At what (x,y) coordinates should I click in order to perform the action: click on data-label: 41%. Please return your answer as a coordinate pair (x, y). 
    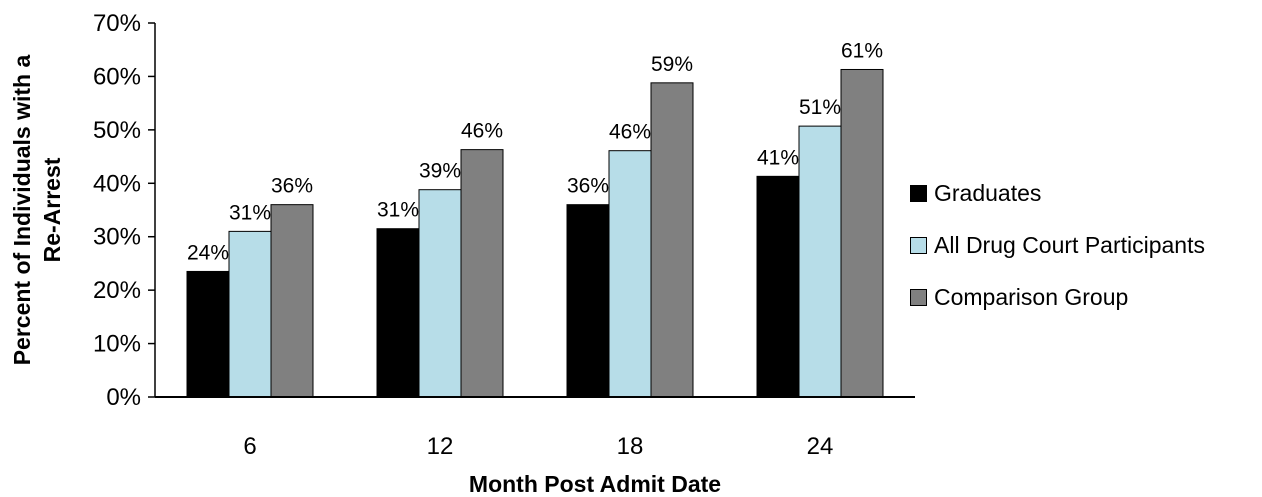
    Looking at the image, I should click on (778, 157).